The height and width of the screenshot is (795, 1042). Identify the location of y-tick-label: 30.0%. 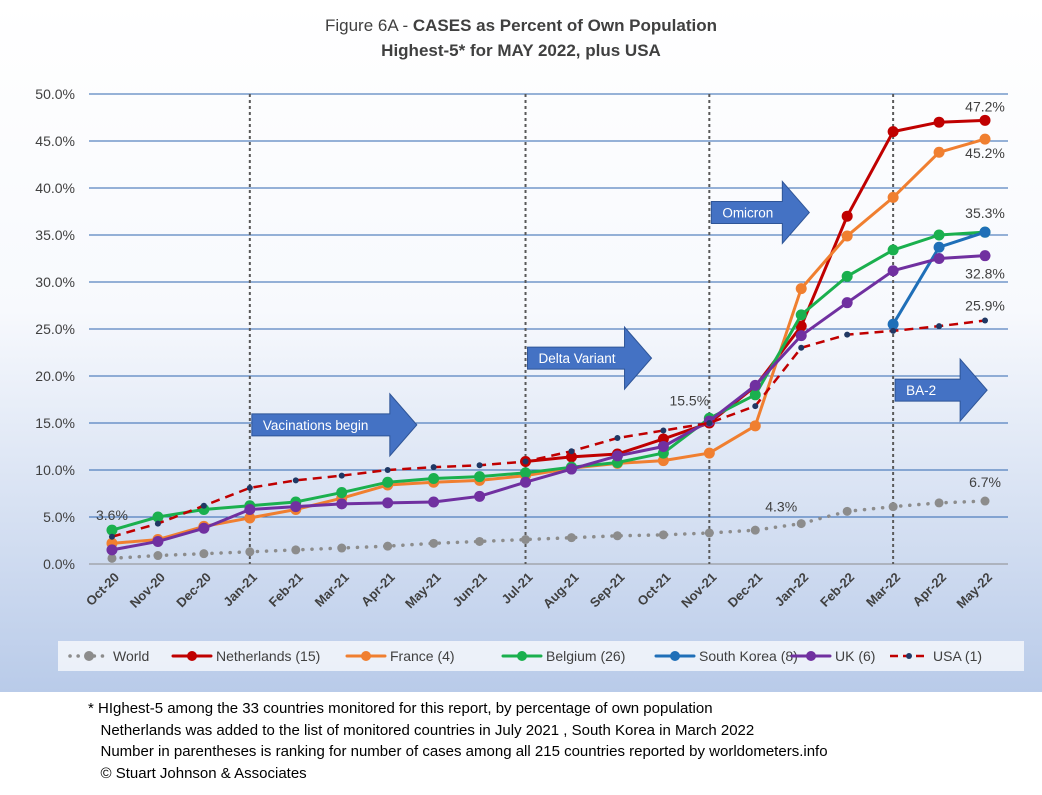
(55, 282).